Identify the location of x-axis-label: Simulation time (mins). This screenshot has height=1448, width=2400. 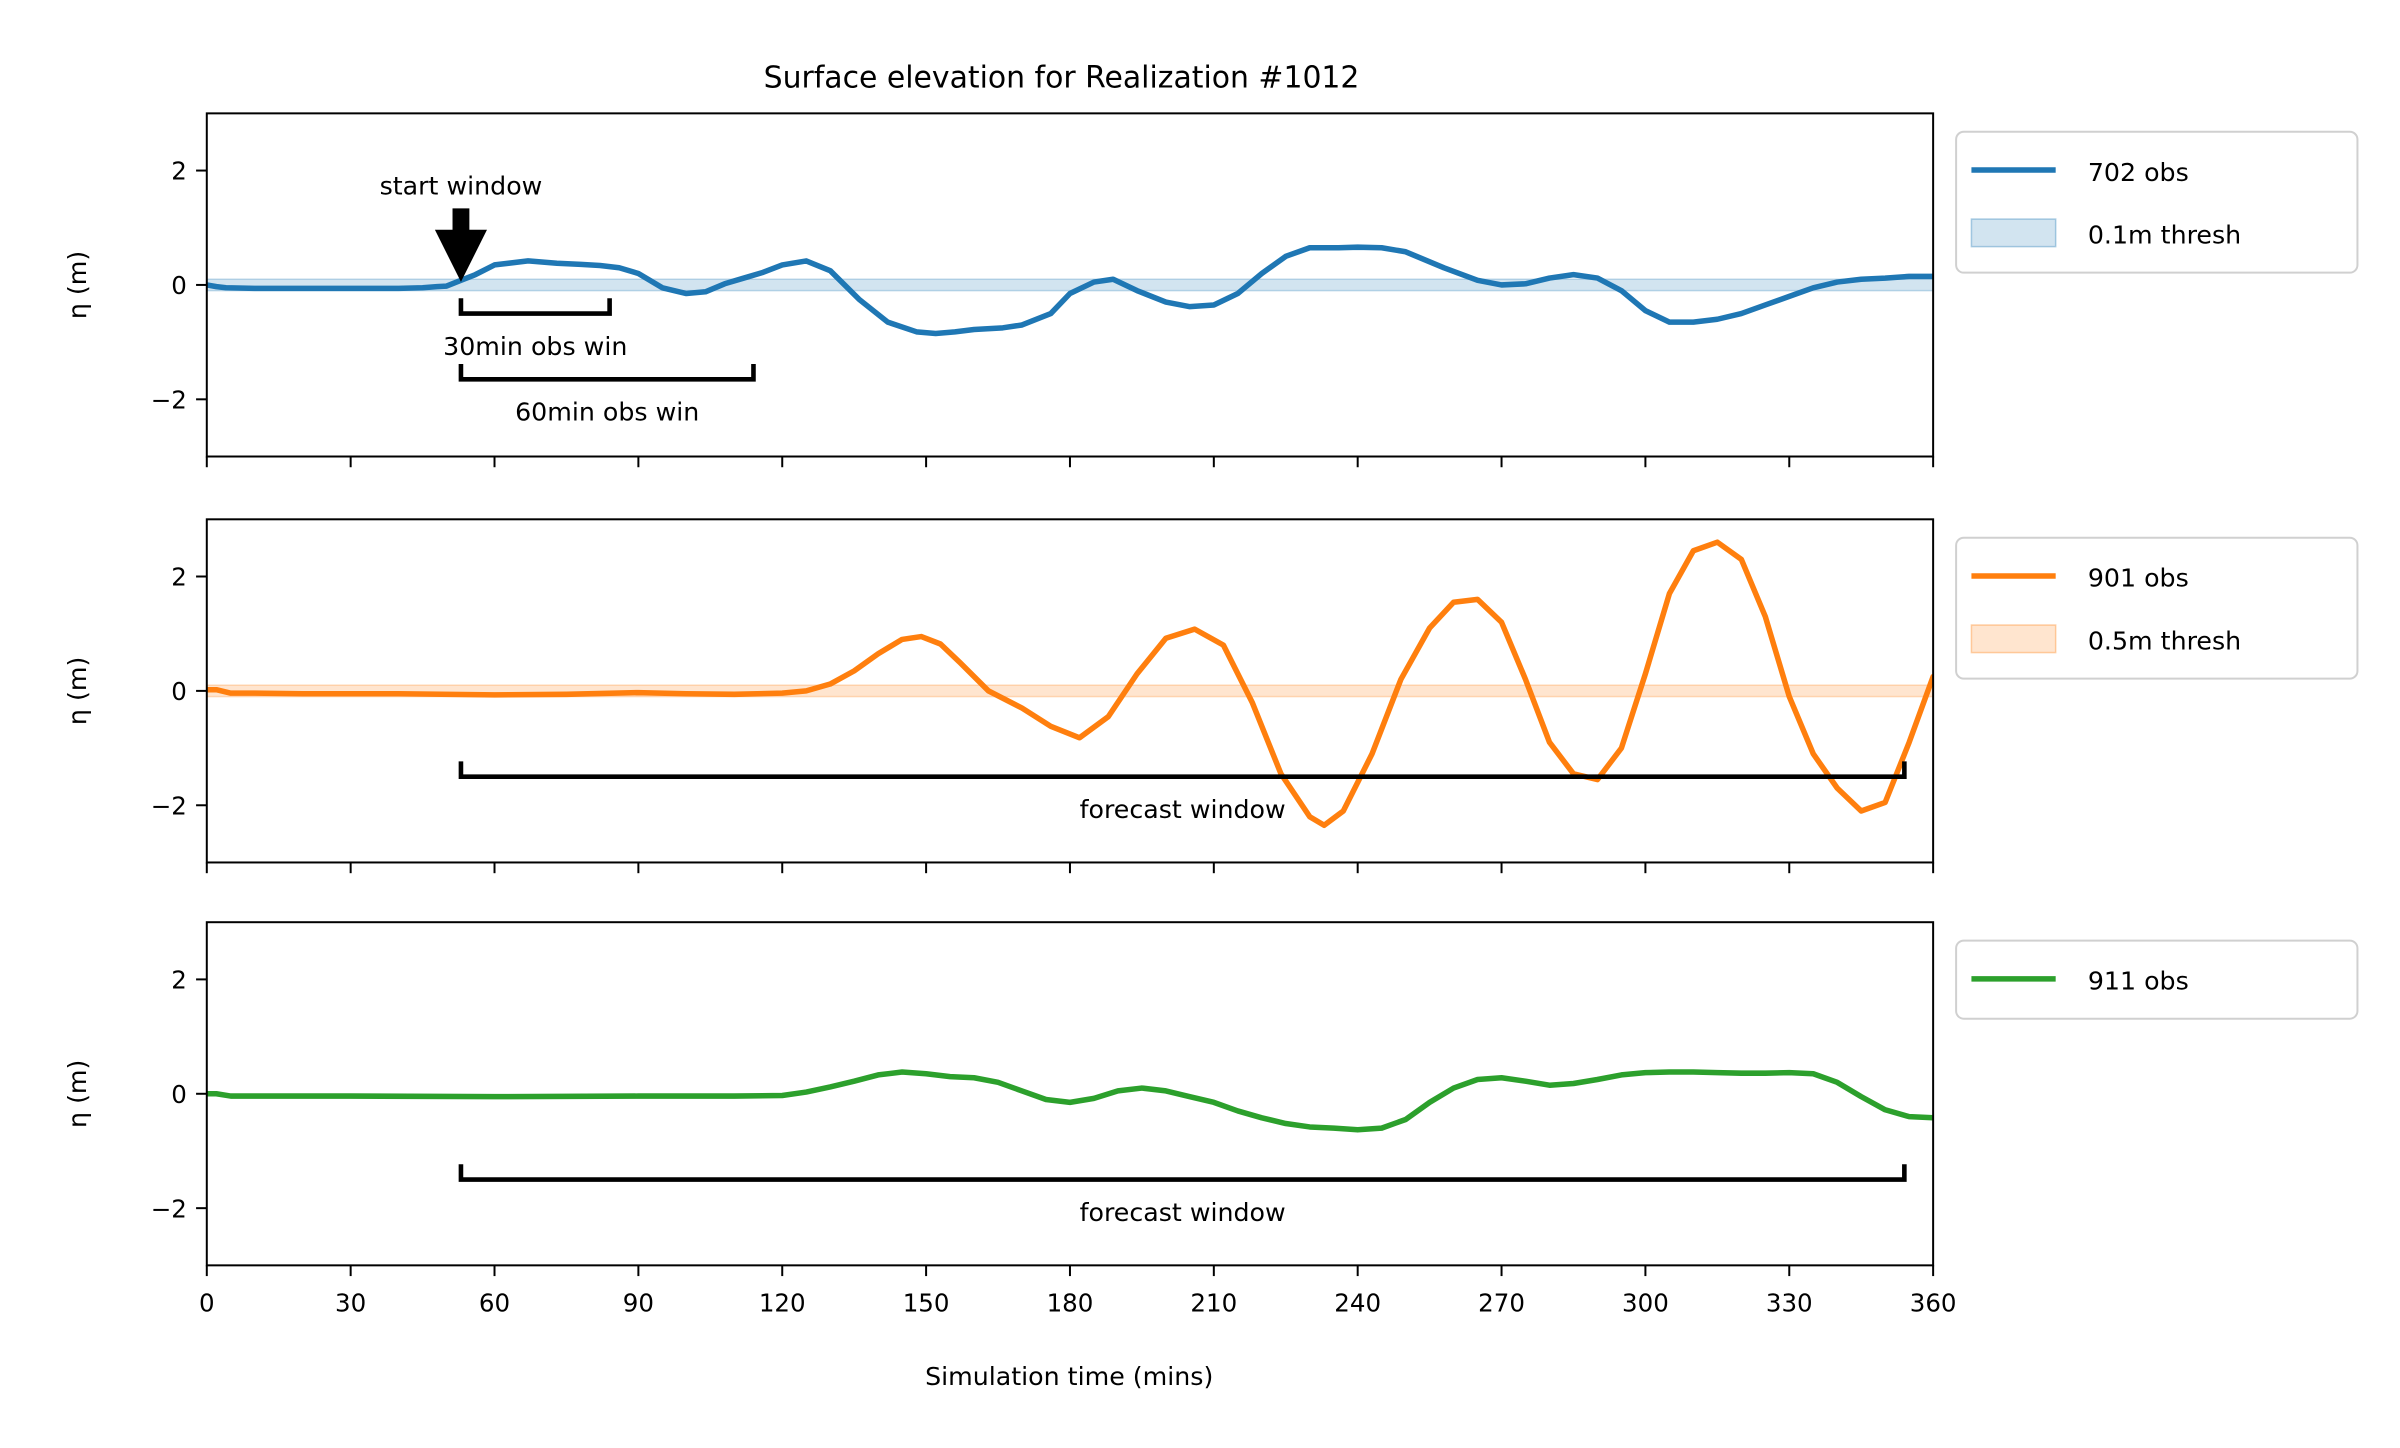
(1069, 1376).